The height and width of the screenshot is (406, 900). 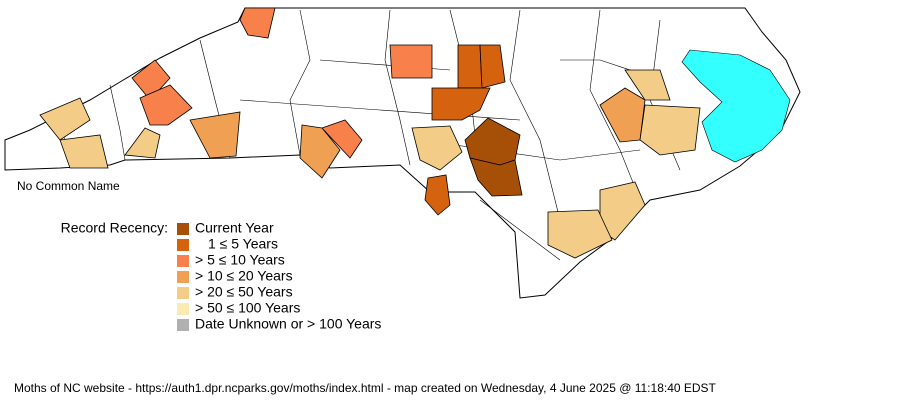 What do you see at coordinates (247, 308) in the screenshot?
I see `legend-label: > 50 ≤ 100 Years` at bounding box center [247, 308].